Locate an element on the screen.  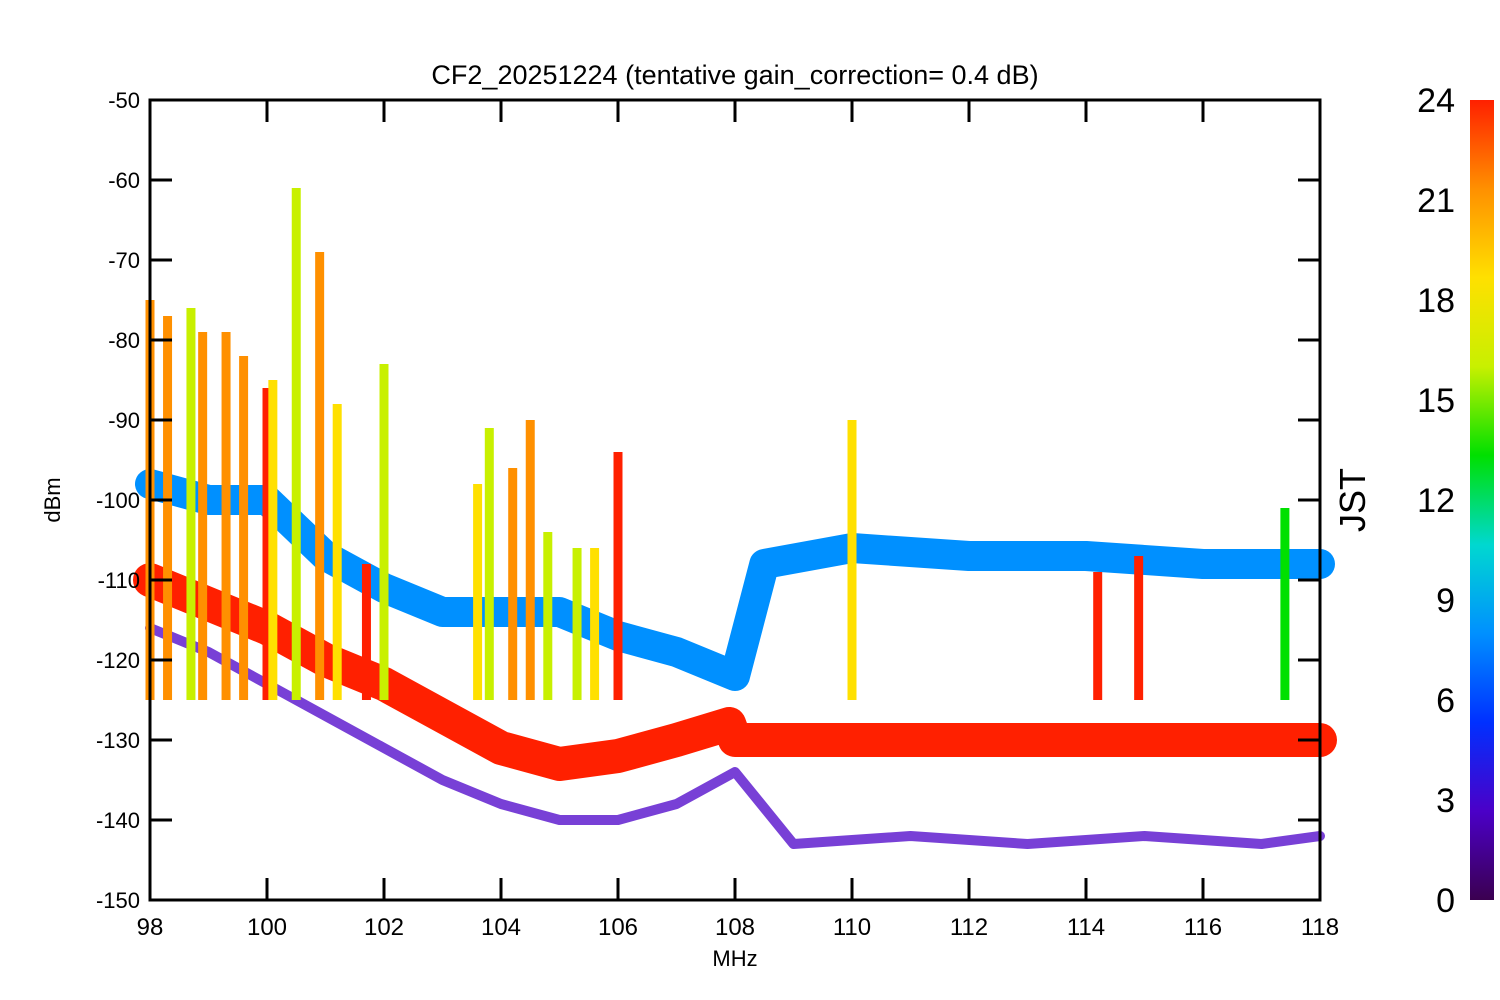
y-axis-label: dBm is located at coordinates (52, 499).